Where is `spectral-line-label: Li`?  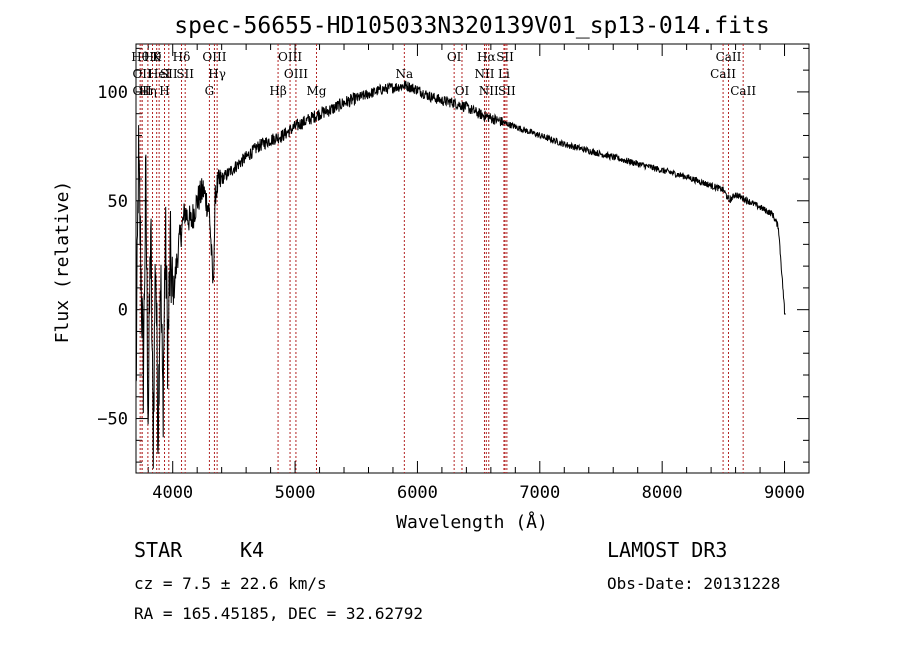
spectral-line-label: Li is located at coordinates (504, 74).